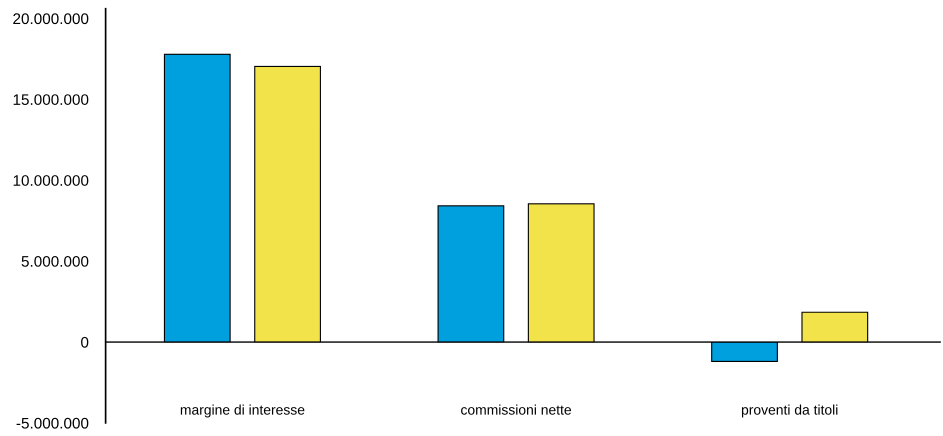 This screenshot has height=436, width=943. Describe the element at coordinates (55, 261) in the screenshot. I see `y-tick-label: 5.000.000` at that location.